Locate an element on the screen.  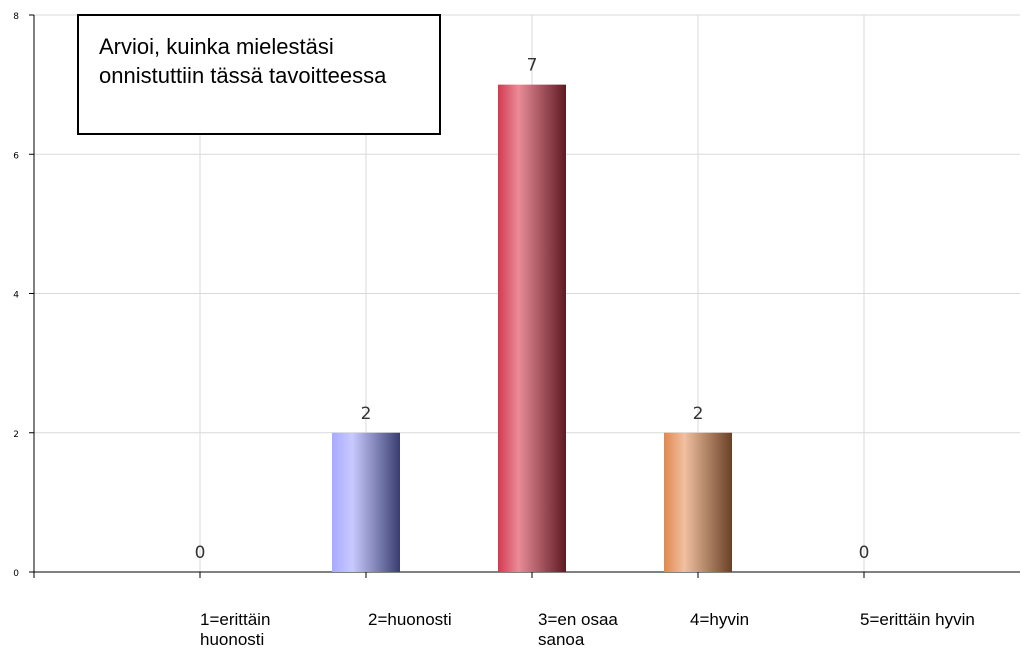
x-tick-label: 2=huonosti is located at coordinates (410, 619).